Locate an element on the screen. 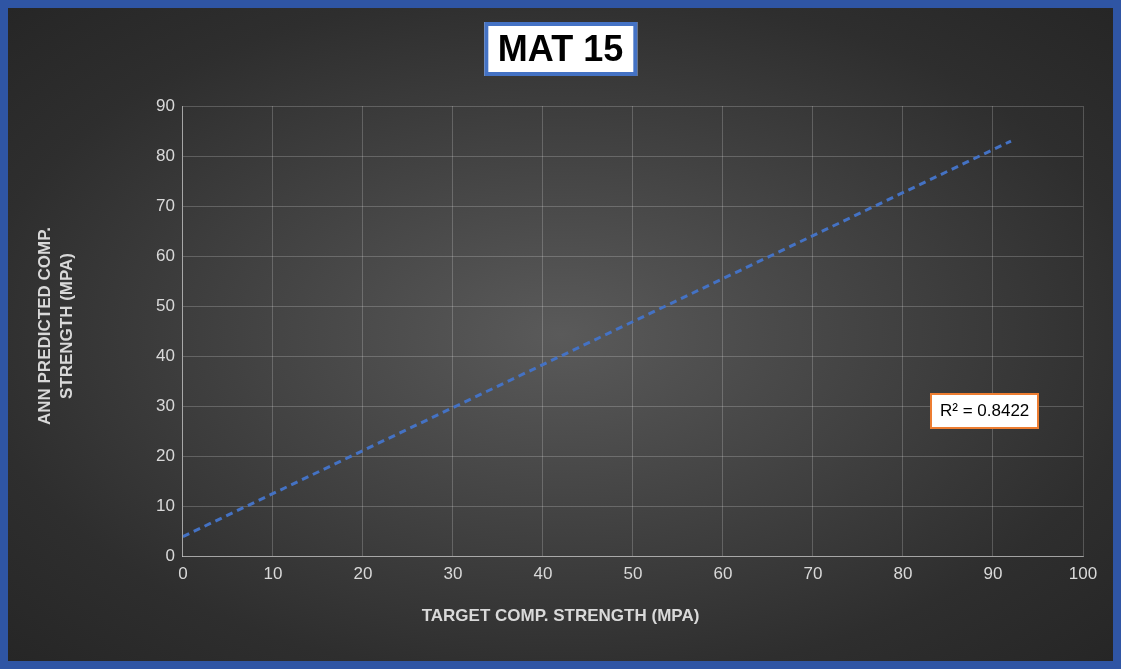 Image resolution: width=1121 pixels, height=669 pixels. x-axis-title: TARGET COMP. STRENGTH (MPA) is located at coordinates (560, 616).